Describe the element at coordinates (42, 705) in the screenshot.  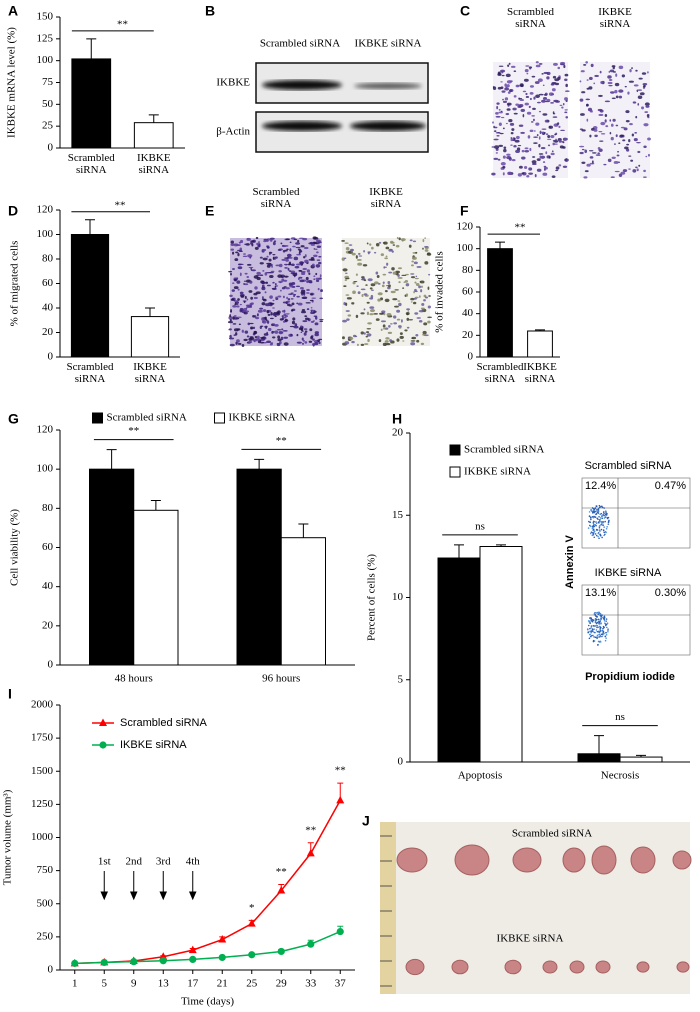
I see `y-tick-label: 2000` at that location.